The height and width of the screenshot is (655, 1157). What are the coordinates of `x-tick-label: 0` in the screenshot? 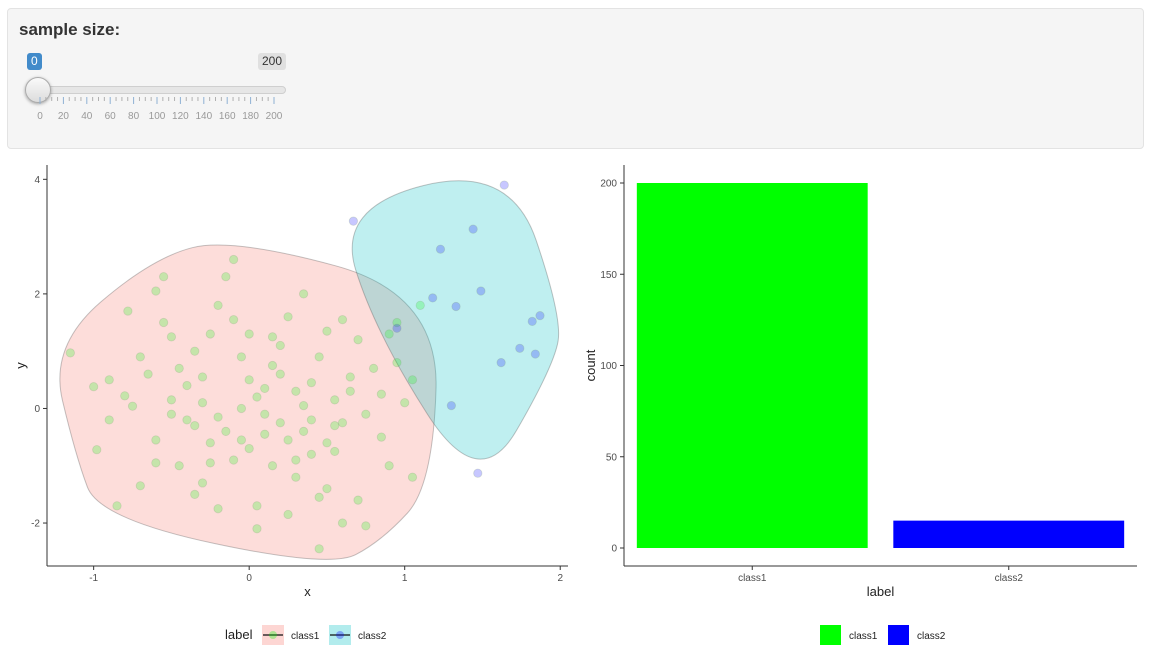 It's located at (249, 578).